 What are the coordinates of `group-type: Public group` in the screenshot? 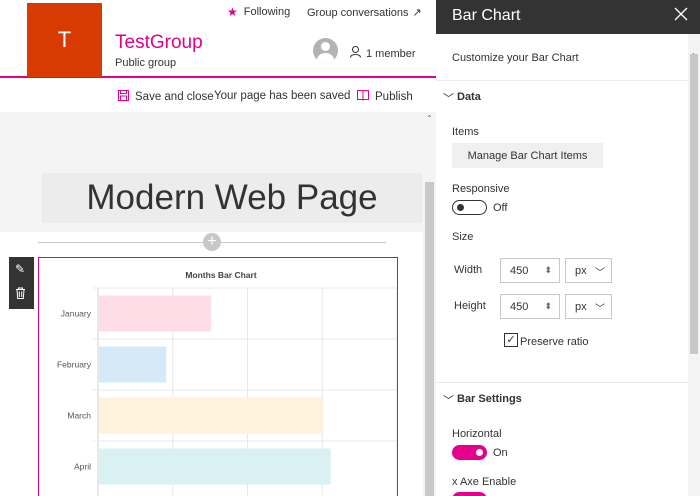 It's located at (146, 63).